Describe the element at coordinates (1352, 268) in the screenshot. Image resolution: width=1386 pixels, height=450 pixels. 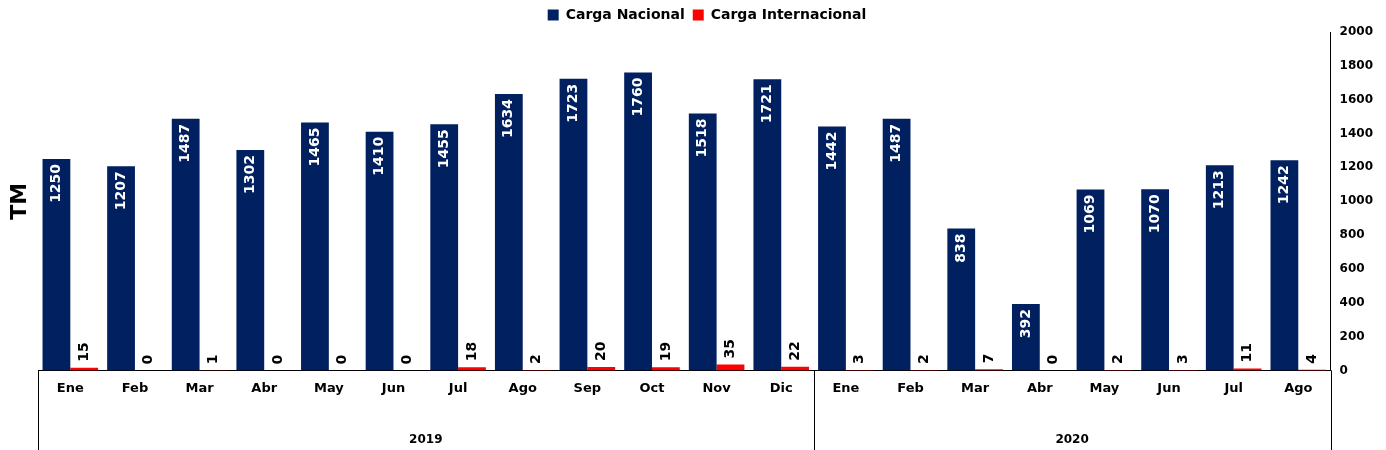
I see `y-tick-label: 600` at that location.